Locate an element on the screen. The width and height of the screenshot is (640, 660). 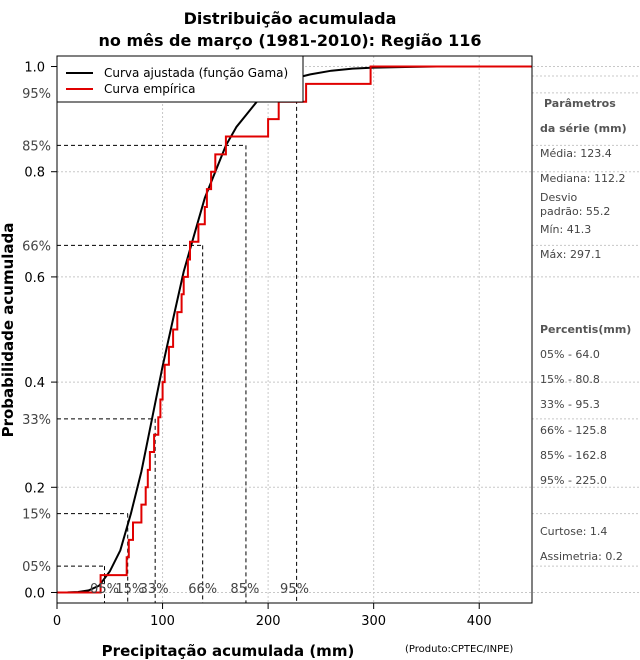
y-tick-label: 0.6 is located at coordinates (34, 278).